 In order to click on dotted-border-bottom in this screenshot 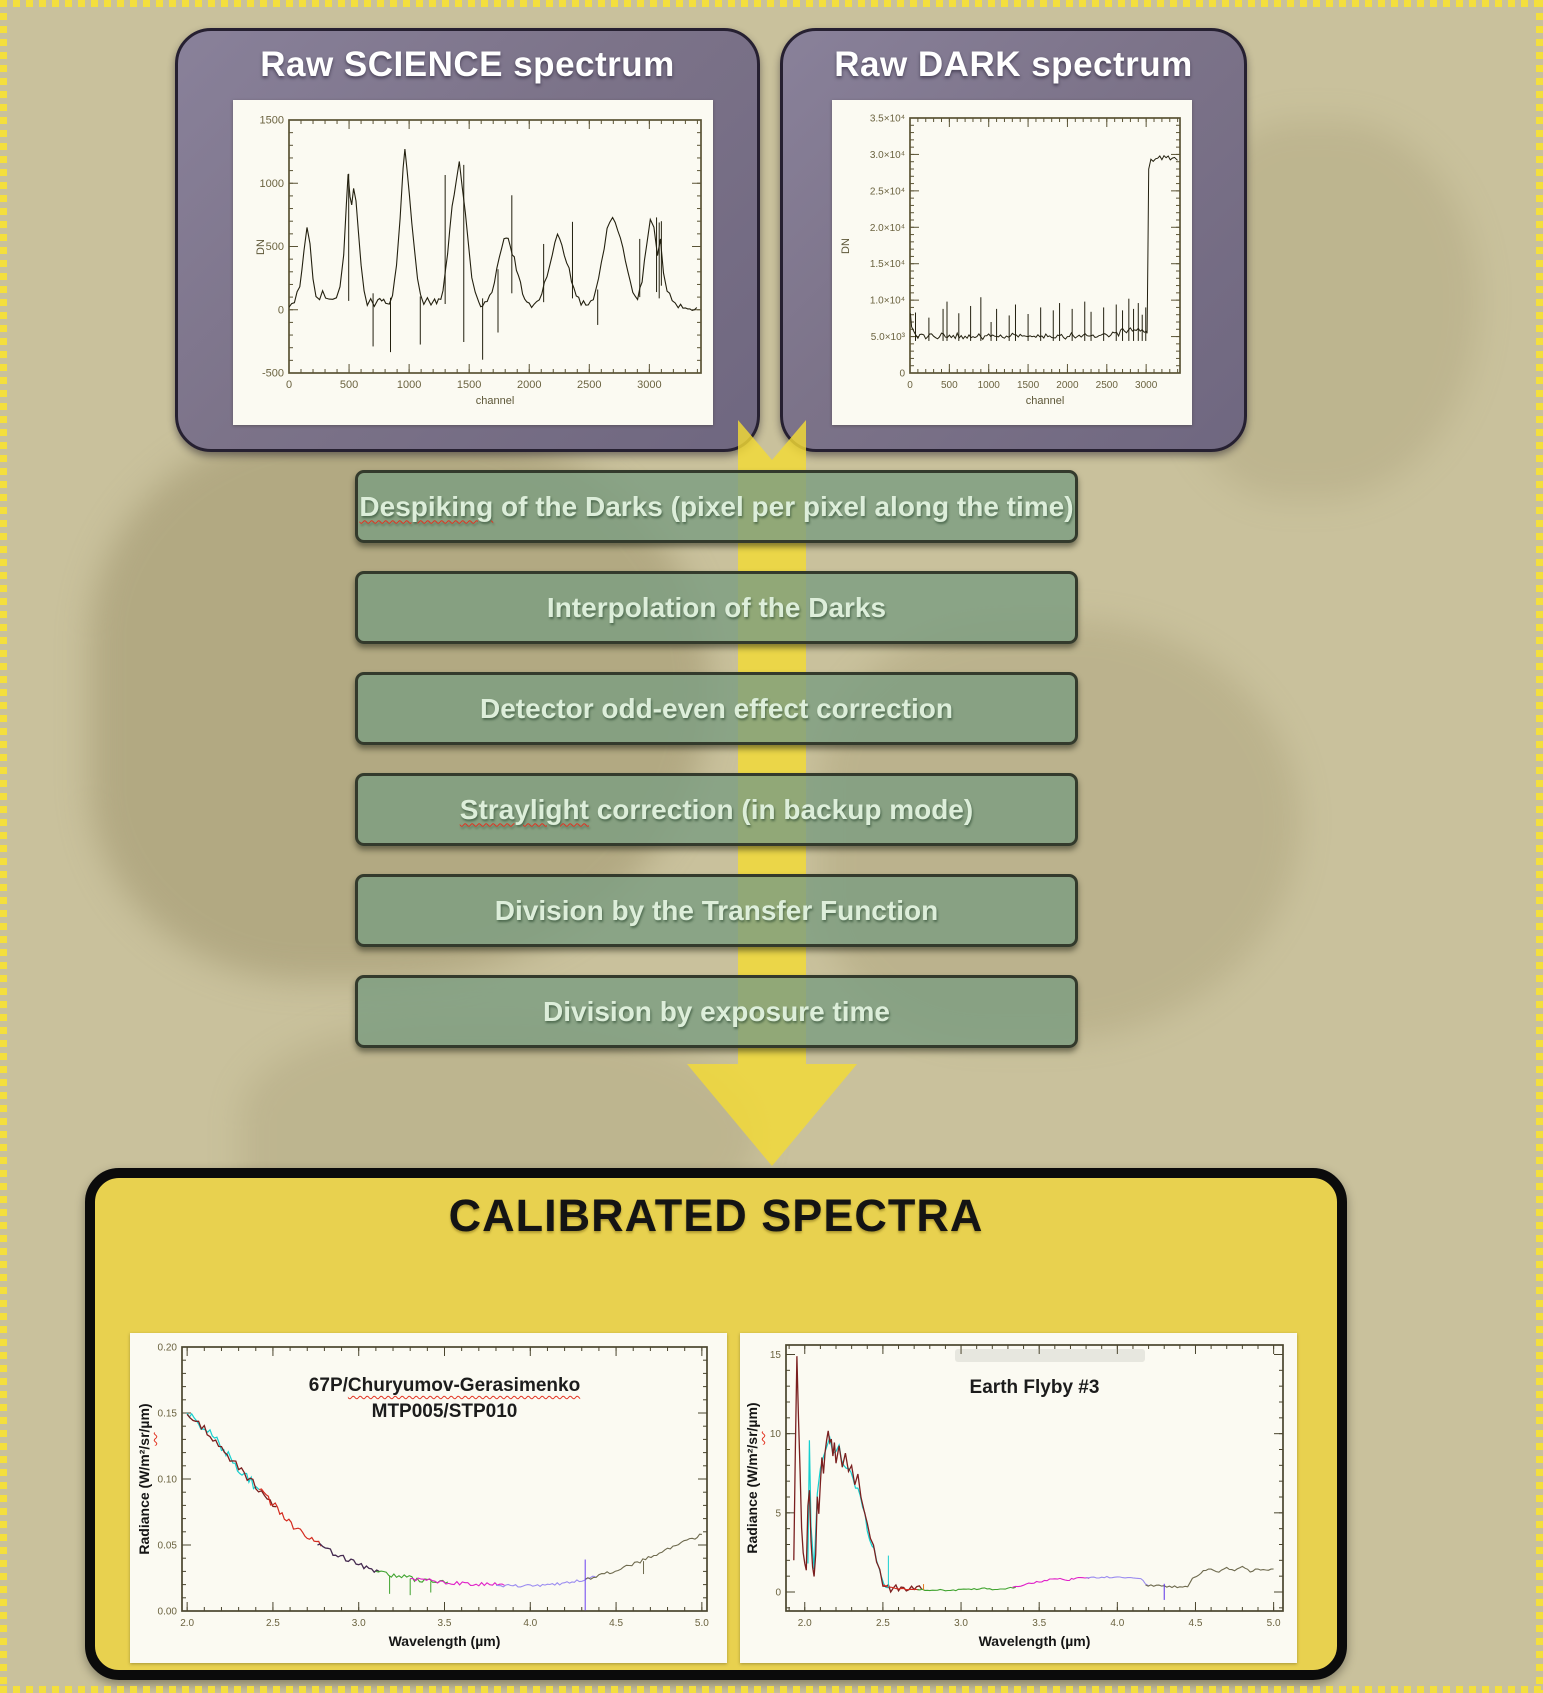, I will do `click(771, 1689)`.